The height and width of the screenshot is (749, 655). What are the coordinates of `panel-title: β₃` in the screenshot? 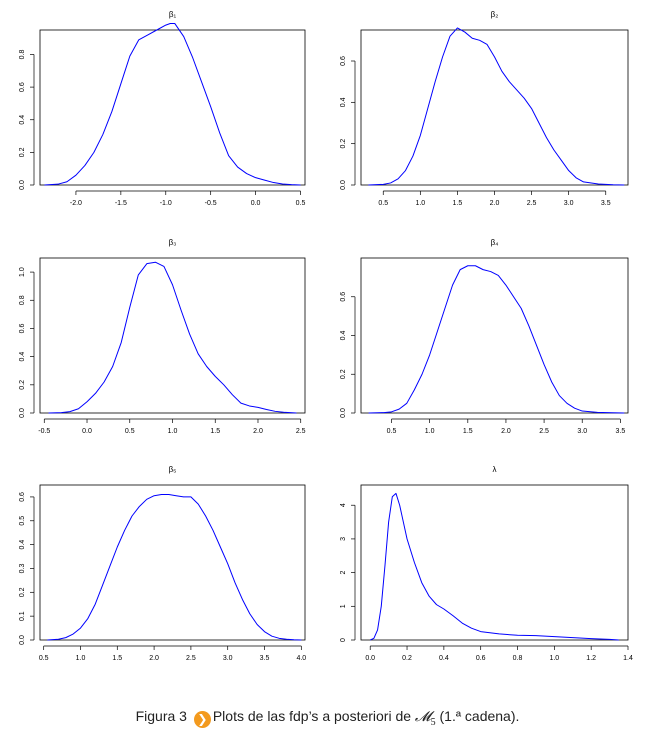 It's located at (173, 242).